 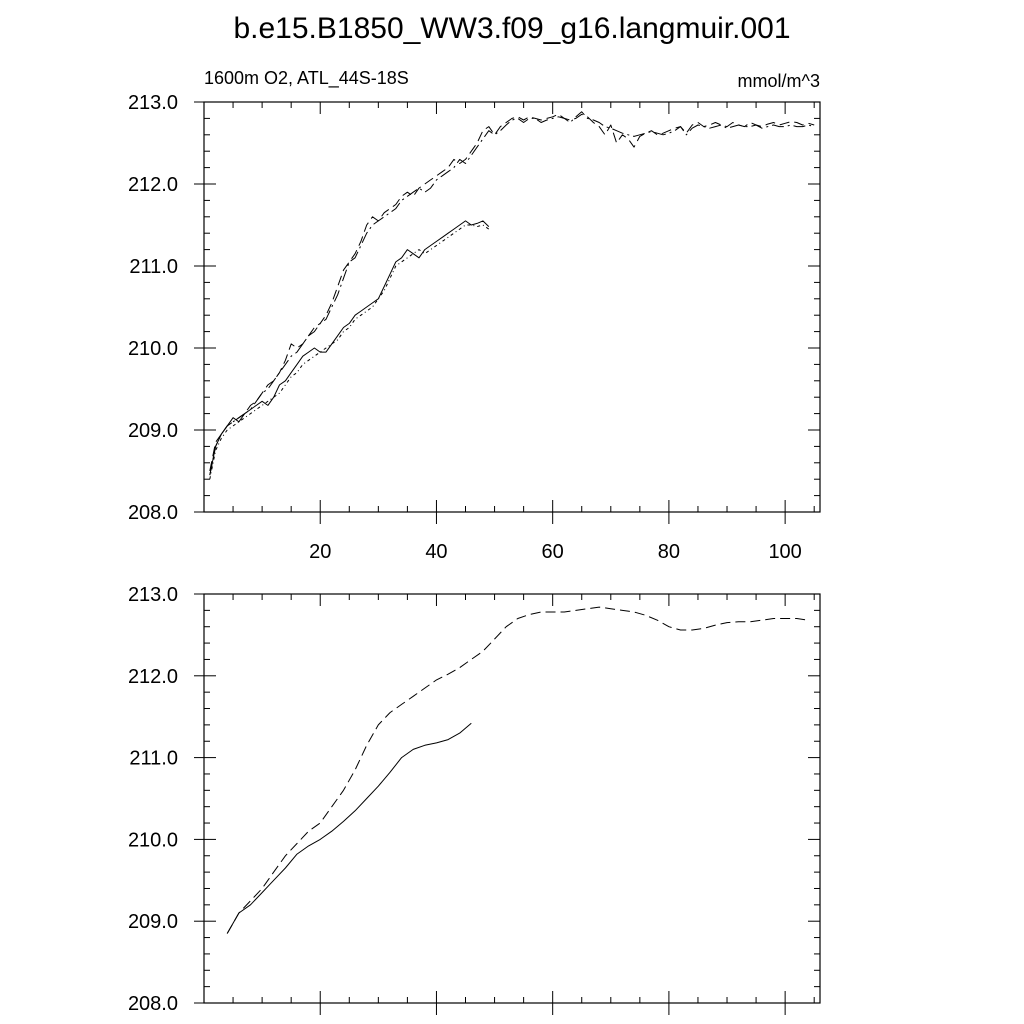 I want to click on series-line-dashdot2, so click(x=349, y=352).